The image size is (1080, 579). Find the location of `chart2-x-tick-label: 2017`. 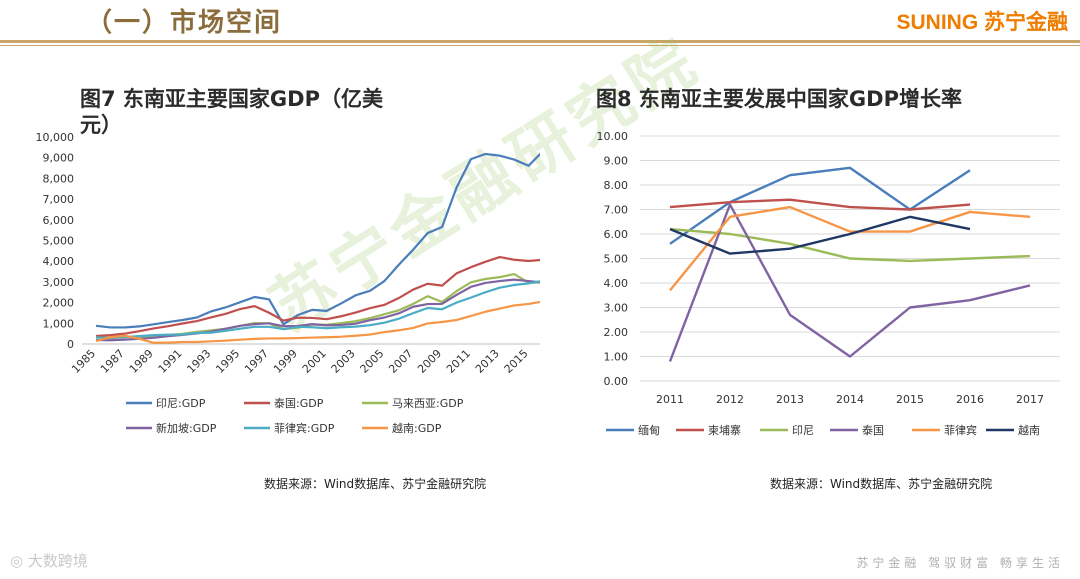

chart2-x-tick-label: 2017 is located at coordinates (1030, 399).